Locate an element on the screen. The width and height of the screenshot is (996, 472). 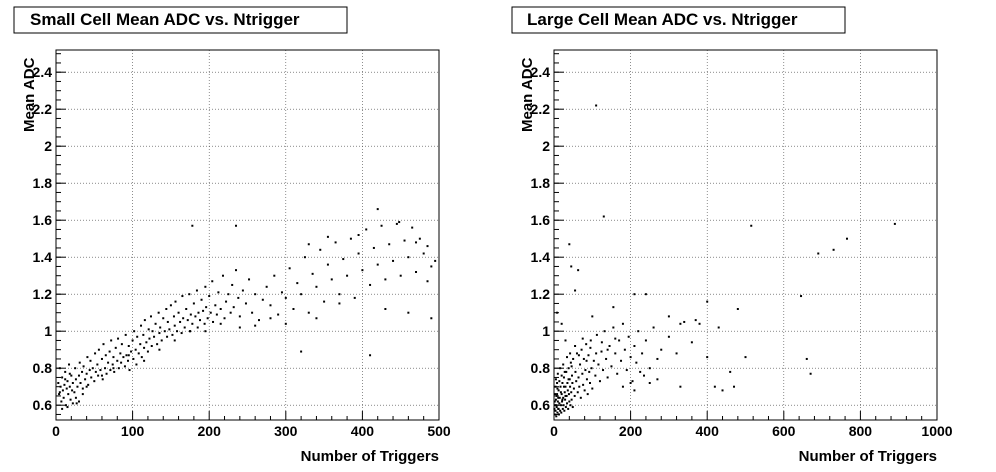
y-tick-label: 2 is located at coordinates (48, 146).